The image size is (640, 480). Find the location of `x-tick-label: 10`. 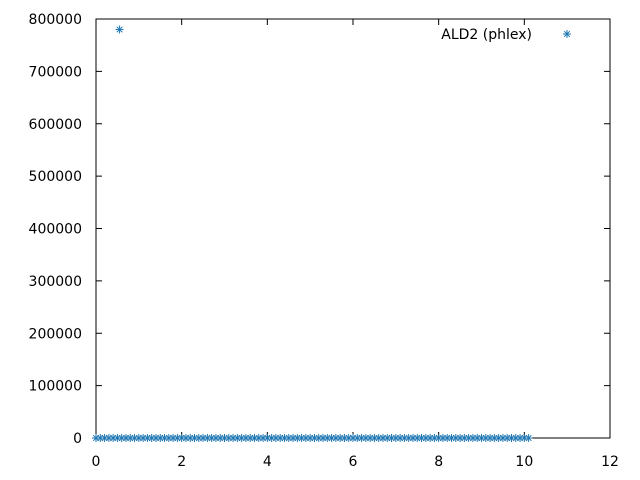

x-tick-label: 10 is located at coordinates (524, 462).